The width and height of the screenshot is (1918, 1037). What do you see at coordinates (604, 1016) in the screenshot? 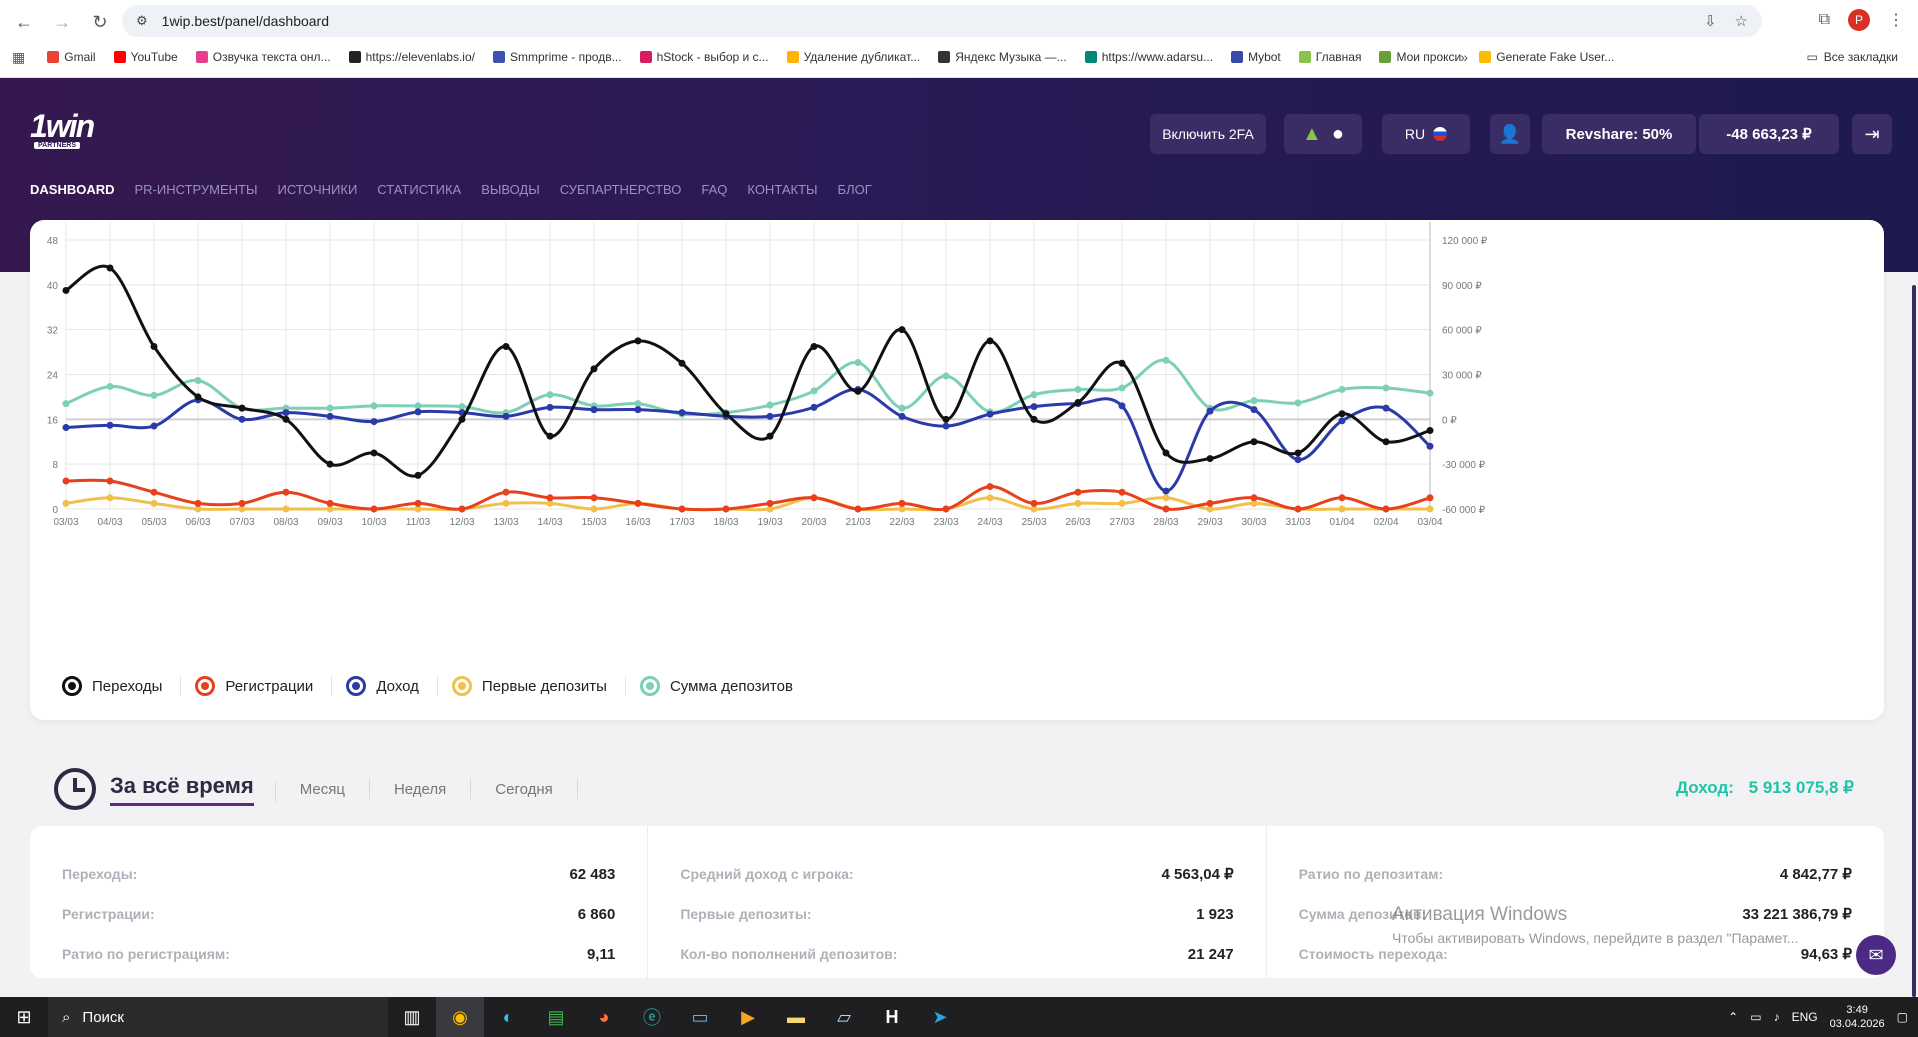
I see `firefox-app-icon: ◕` at bounding box center [604, 1016].